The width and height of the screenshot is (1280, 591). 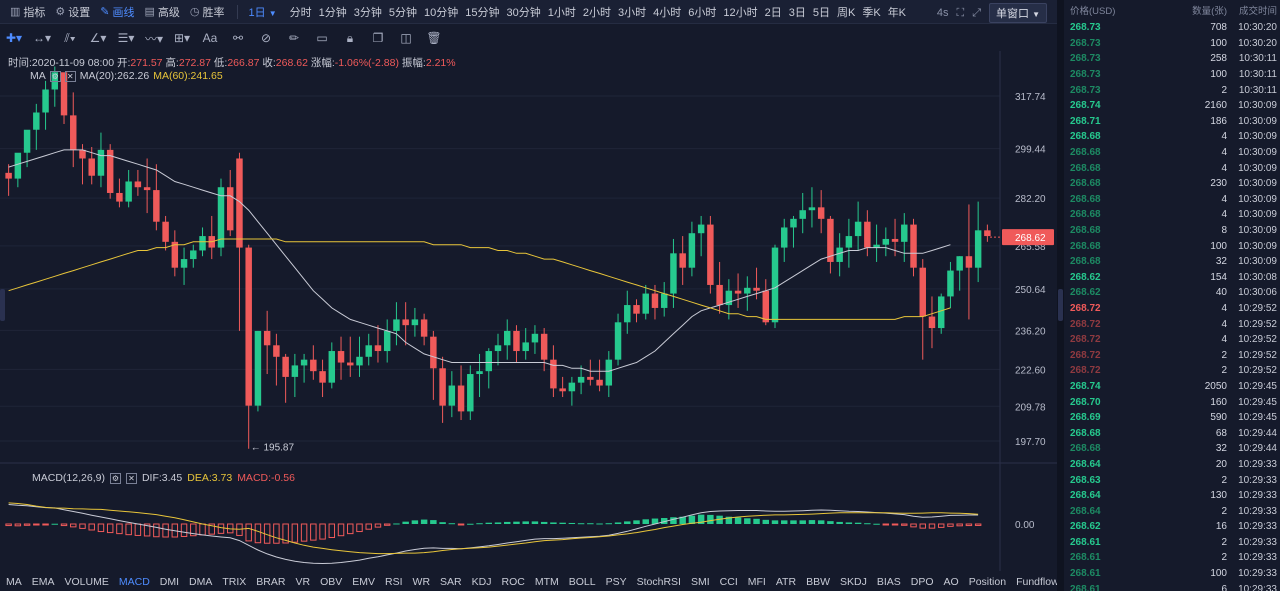 I want to click on period-option: 5分钟, so click(x=402, y=12).